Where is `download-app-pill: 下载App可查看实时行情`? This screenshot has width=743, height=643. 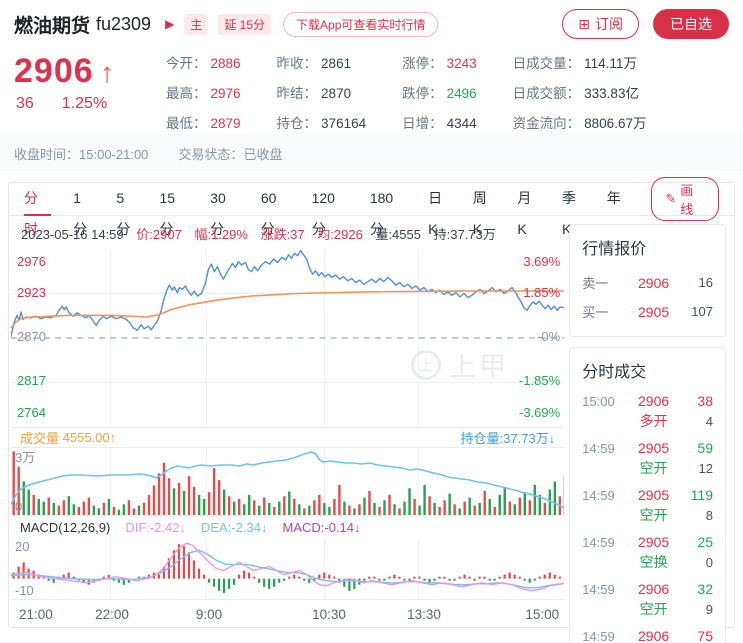
download-app-pill: 下载App可查看实时行情 is located at coordinates (361, 24).